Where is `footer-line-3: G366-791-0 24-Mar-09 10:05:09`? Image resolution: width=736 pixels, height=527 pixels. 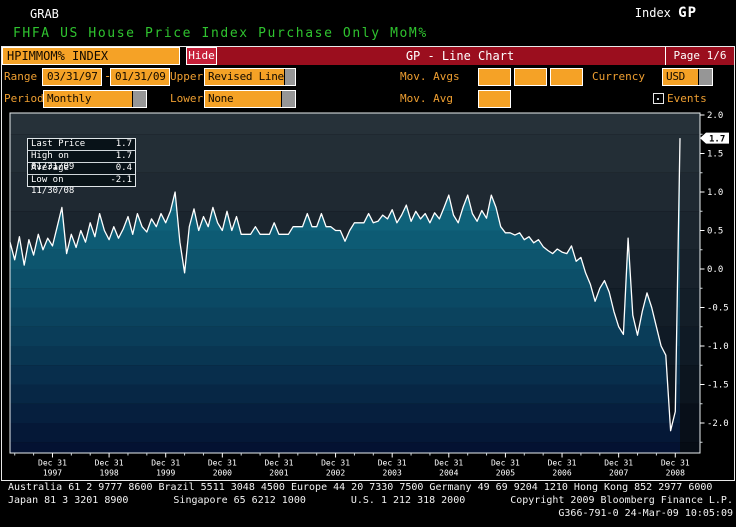 footer-line-3: G366-791-0 24-Mar-09 10:05:09 is located at coordinates (645, 513).